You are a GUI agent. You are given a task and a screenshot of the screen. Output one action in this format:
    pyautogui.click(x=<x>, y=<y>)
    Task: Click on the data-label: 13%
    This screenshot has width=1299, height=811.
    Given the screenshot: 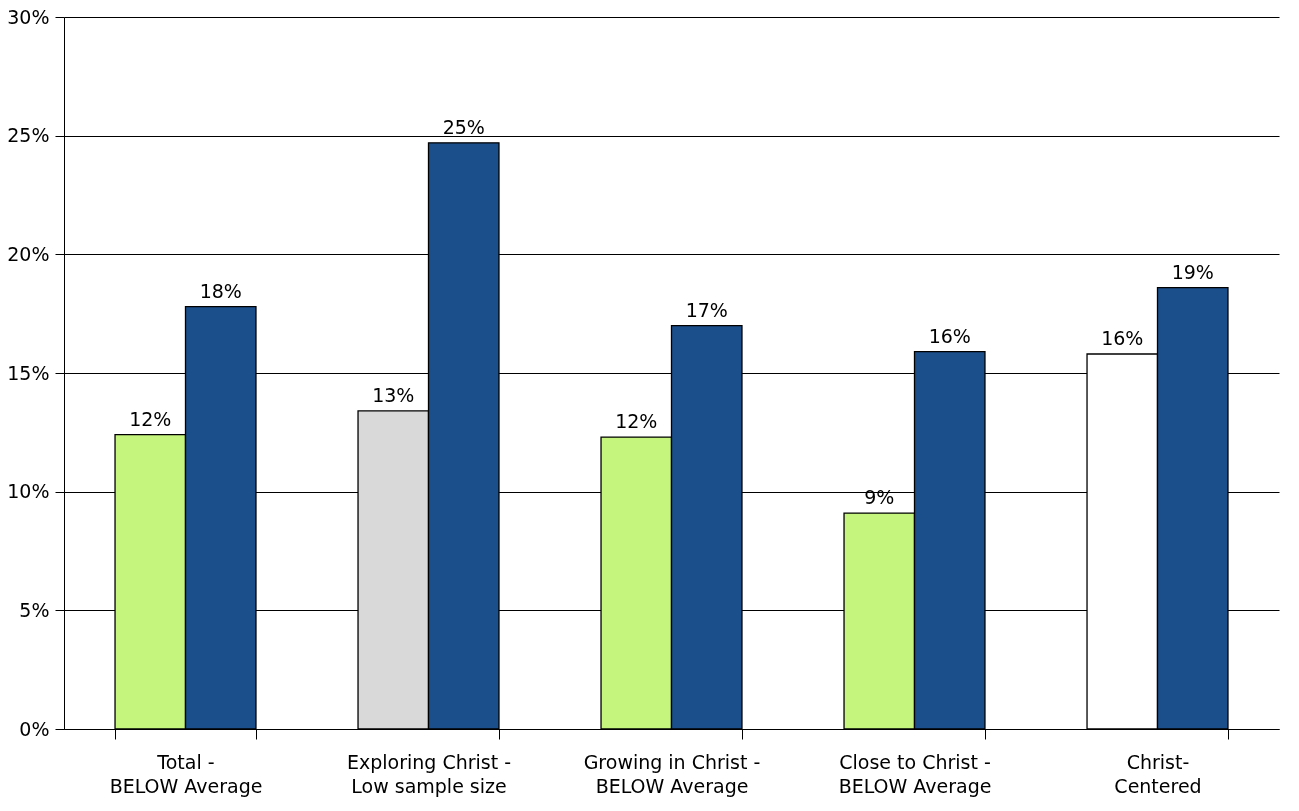 What is the action you would take?
    pyautogui.click(x=393, y=394)
    